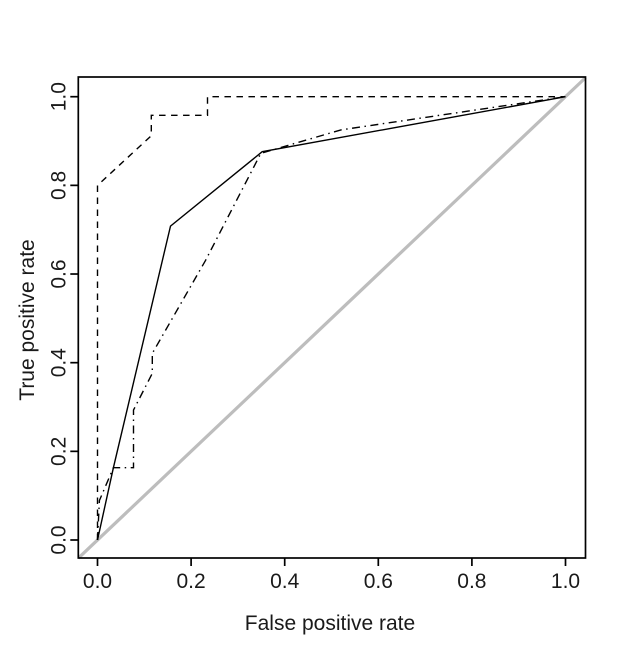  Describe the element at coordinates (58, 96) in the screenshot. I see `y-tick-label: 1.0` at that location.